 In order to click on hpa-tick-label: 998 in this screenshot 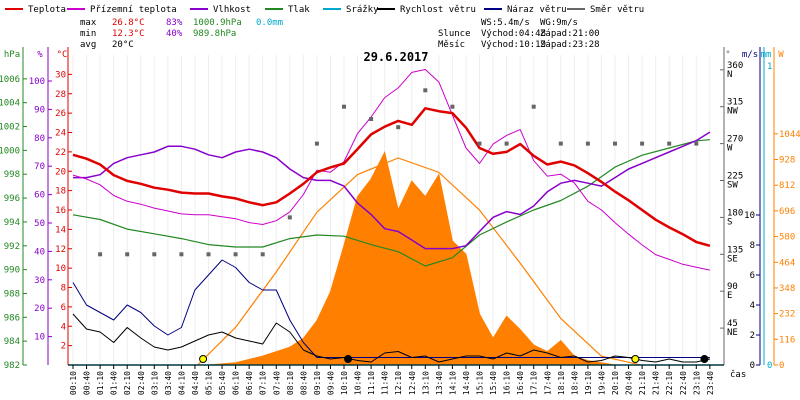, I will do `click(12, 175)`.